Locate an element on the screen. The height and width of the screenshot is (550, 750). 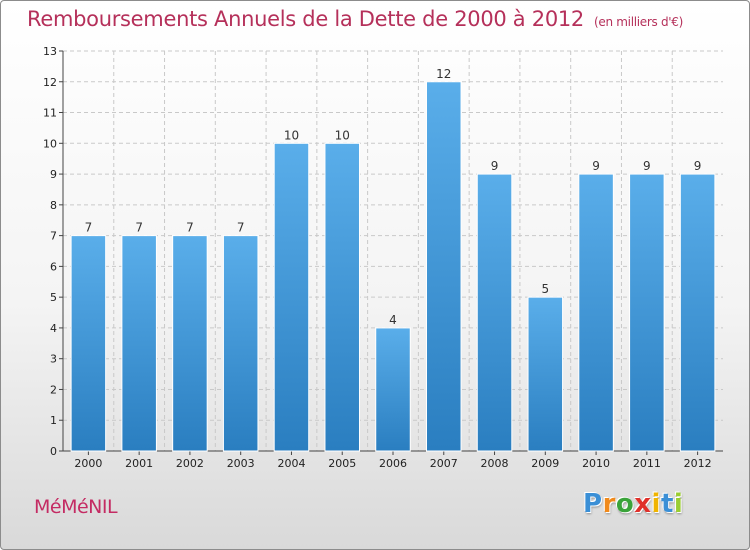
y-tick-label: 7 is located at coordinates (53, 236).